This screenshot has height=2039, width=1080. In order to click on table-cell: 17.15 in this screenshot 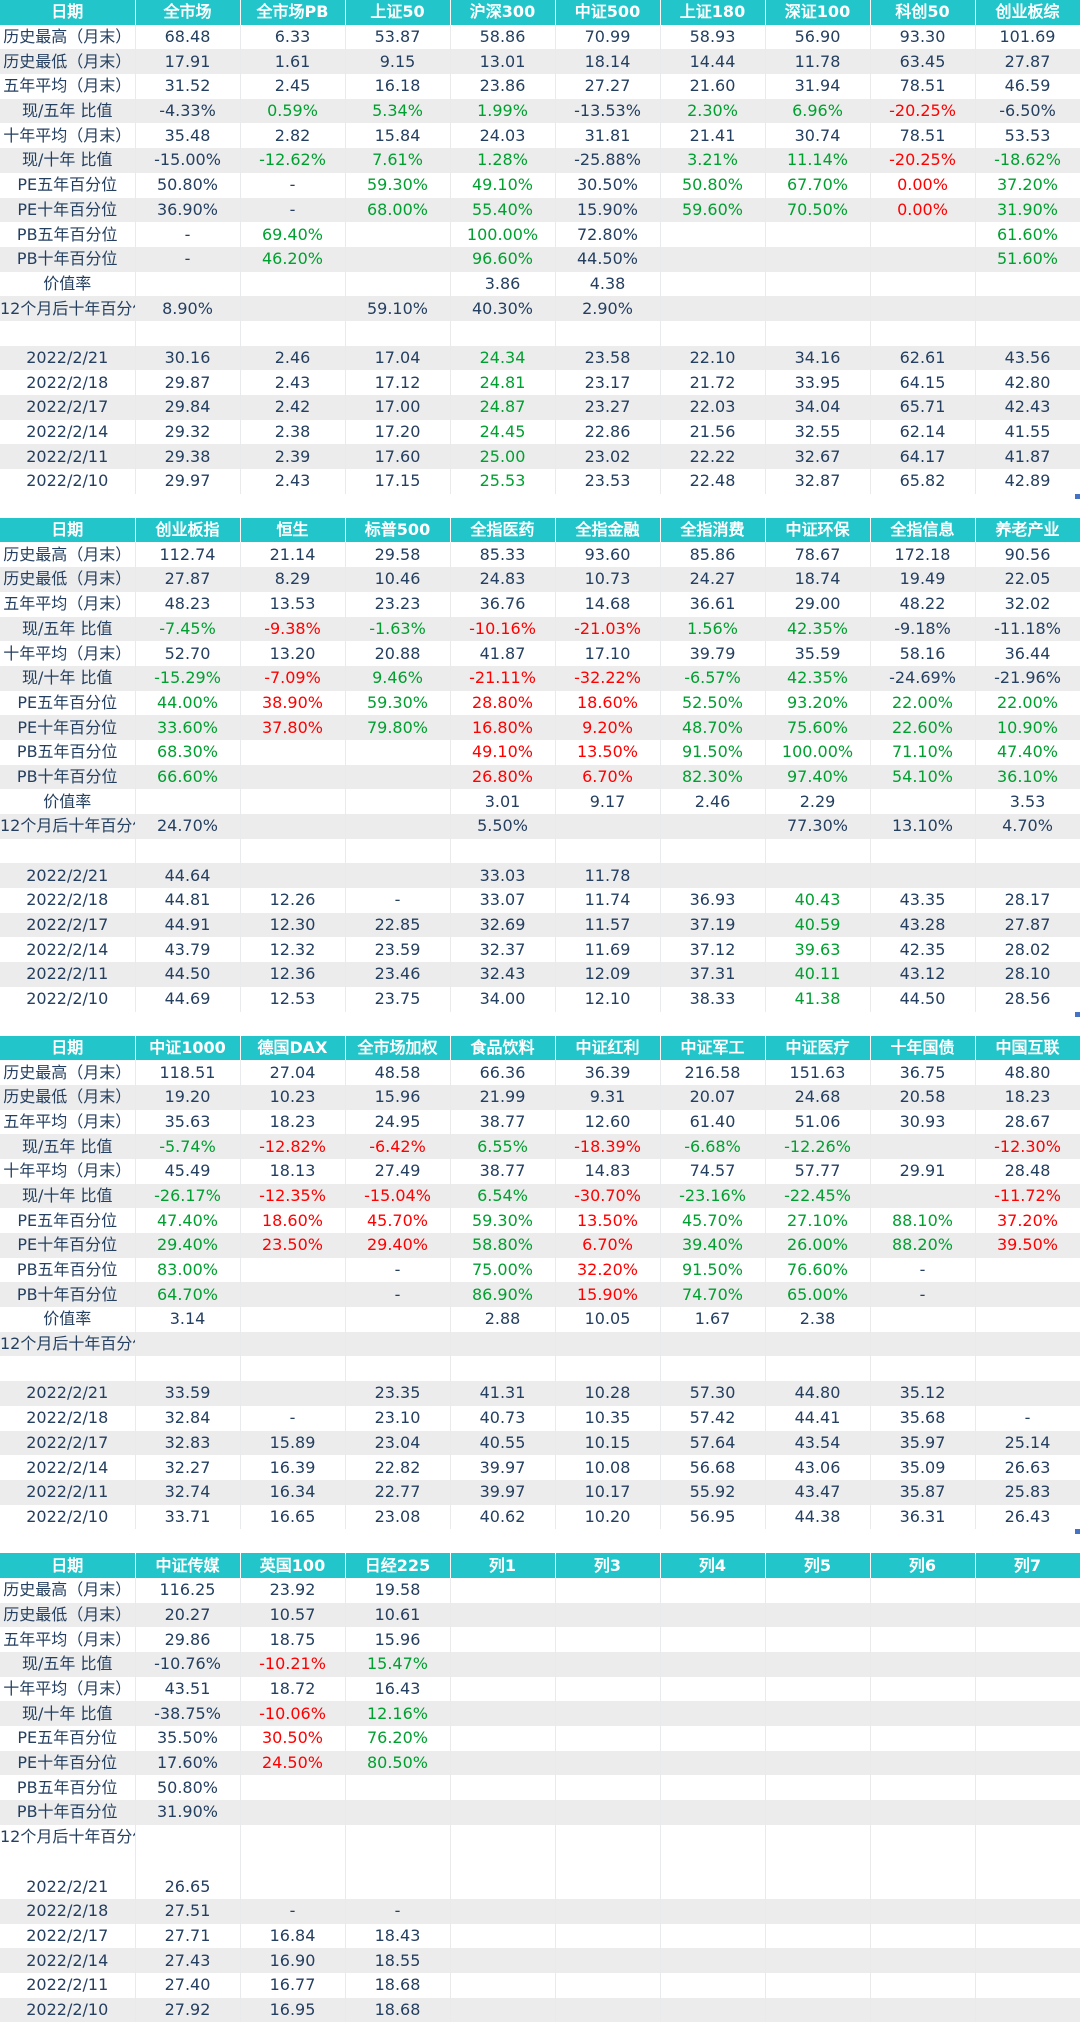, I will do `click(398, 481)`.